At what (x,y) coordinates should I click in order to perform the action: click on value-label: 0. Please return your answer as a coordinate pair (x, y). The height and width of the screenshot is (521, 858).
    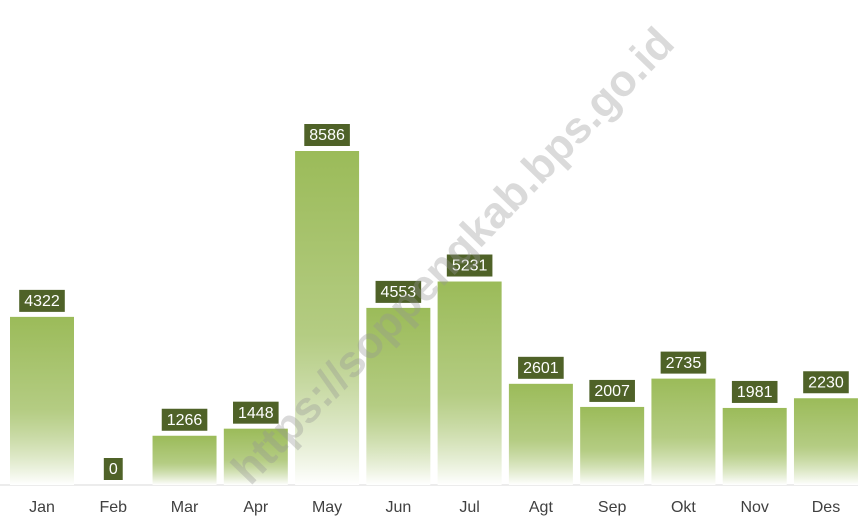
    Looking at the image, I should click on (113, 469).